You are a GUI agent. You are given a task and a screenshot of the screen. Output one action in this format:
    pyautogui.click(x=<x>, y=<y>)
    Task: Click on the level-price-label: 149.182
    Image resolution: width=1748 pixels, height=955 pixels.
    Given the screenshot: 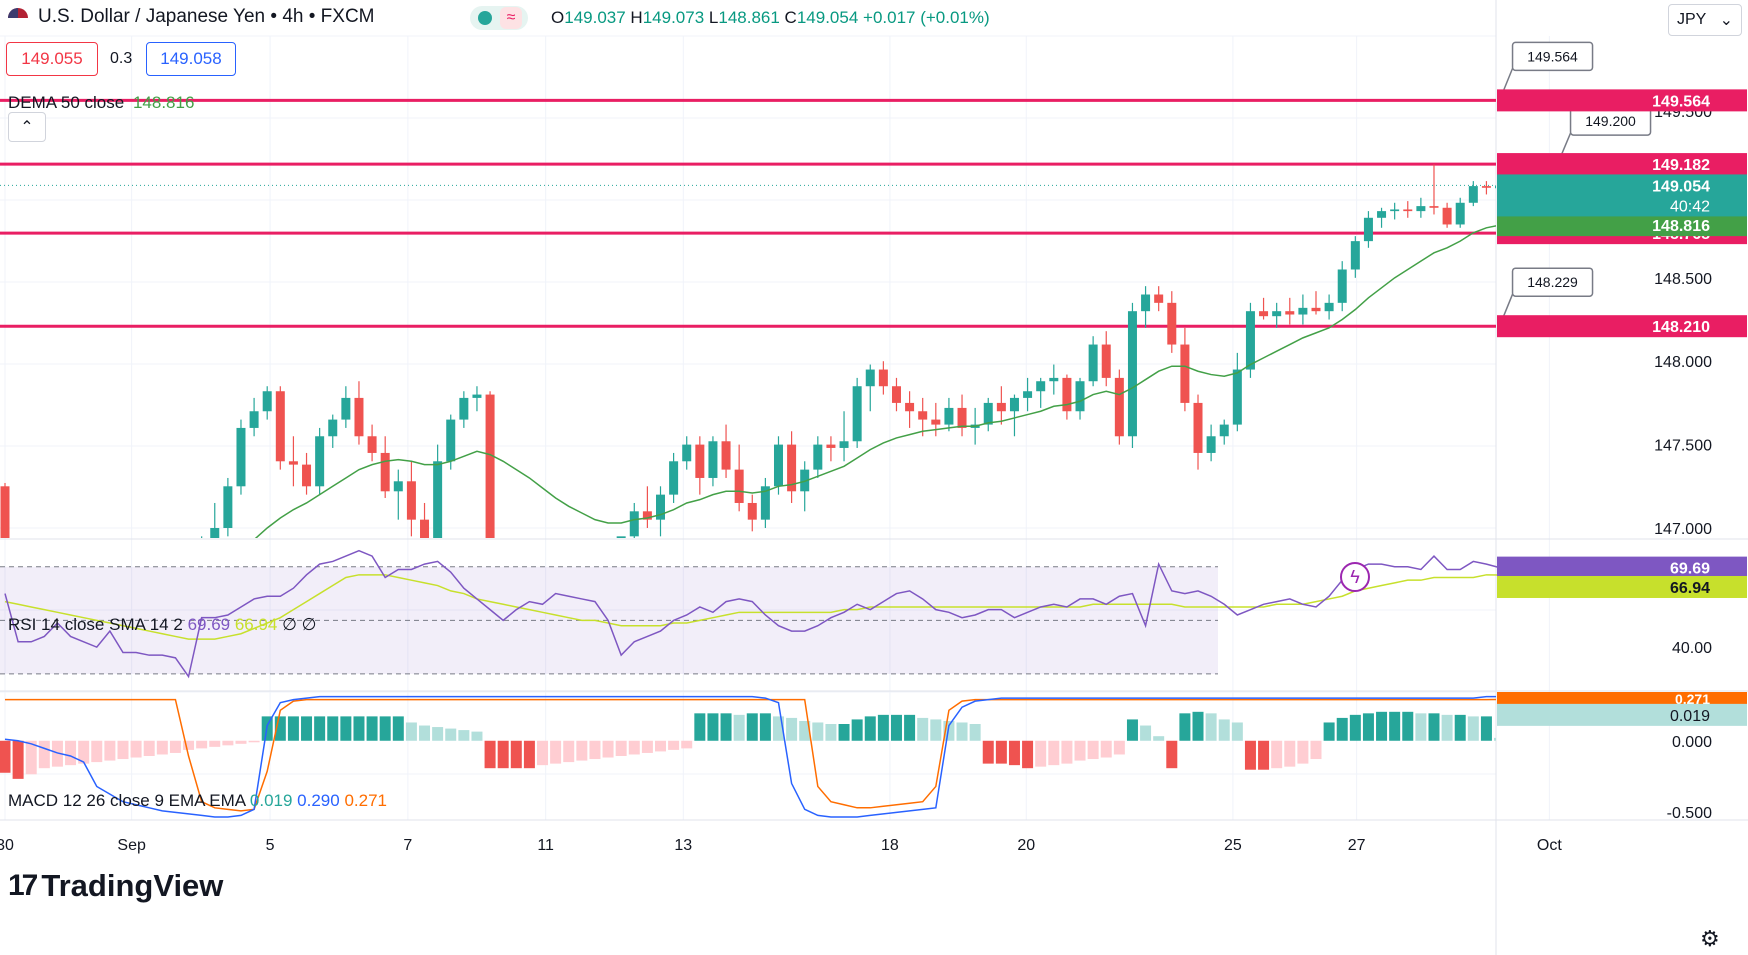 What is the action you would take?
    pyautogui.click(x=1681, y=165)
    